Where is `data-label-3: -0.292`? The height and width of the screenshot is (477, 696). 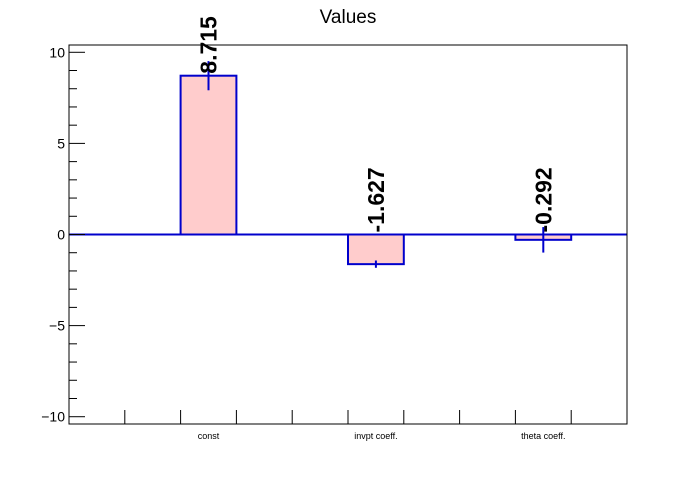 data-label-3: -0.292 is located at coordinates (543, 199).